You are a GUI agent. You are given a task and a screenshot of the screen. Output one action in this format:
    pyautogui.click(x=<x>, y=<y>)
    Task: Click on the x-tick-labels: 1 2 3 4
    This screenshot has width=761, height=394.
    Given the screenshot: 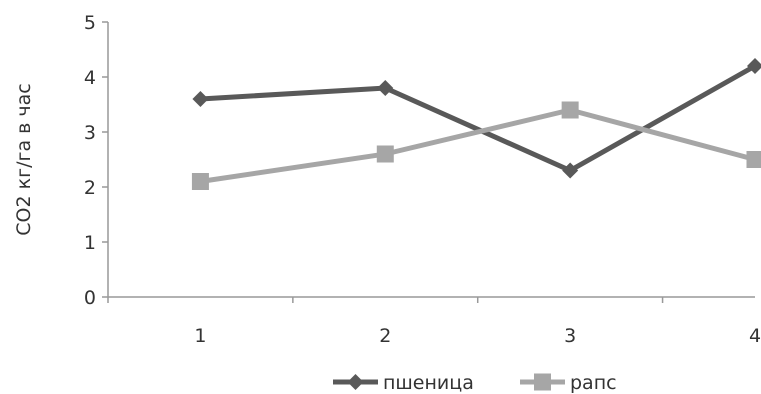 What is the action you would take?
    pyautogui.click(x=477, y=336)
    